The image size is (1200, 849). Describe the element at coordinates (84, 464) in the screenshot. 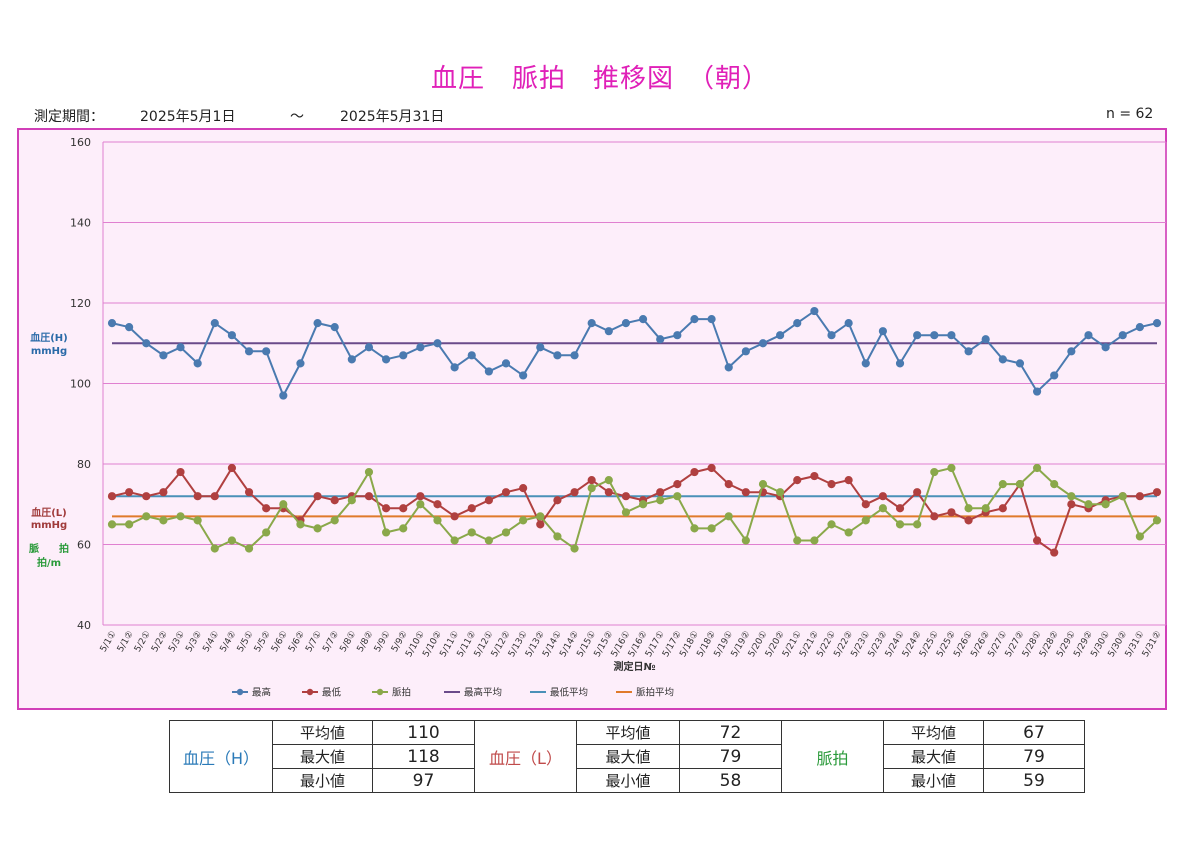

I see `y-tick-label: 80` at that location.